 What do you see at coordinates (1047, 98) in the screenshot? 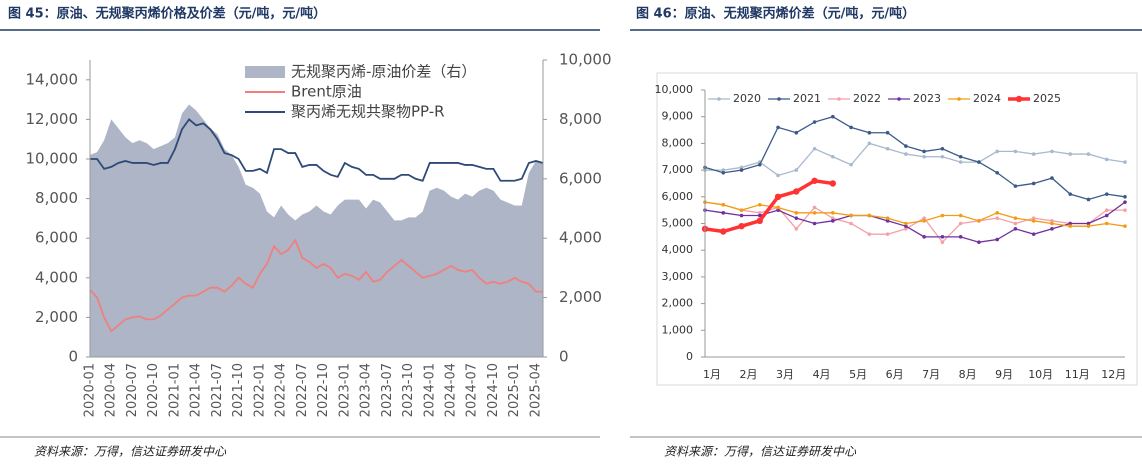
I see `legend-label: 2025` at bounding box center [1047, 98].